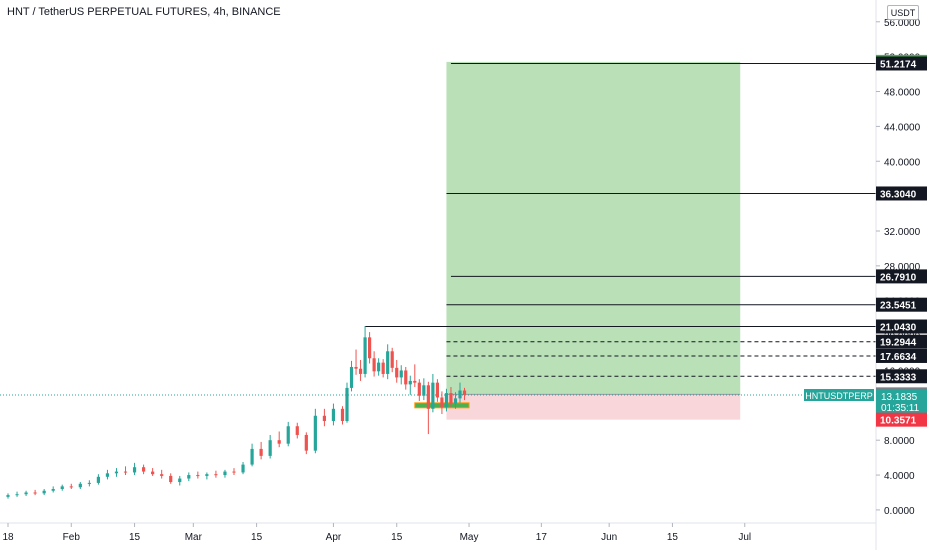 The image size is (932, 550). Describe the element at coordinates (899, 441) in the screenshot. I see `y-tick-label: 8.0000` at that location.